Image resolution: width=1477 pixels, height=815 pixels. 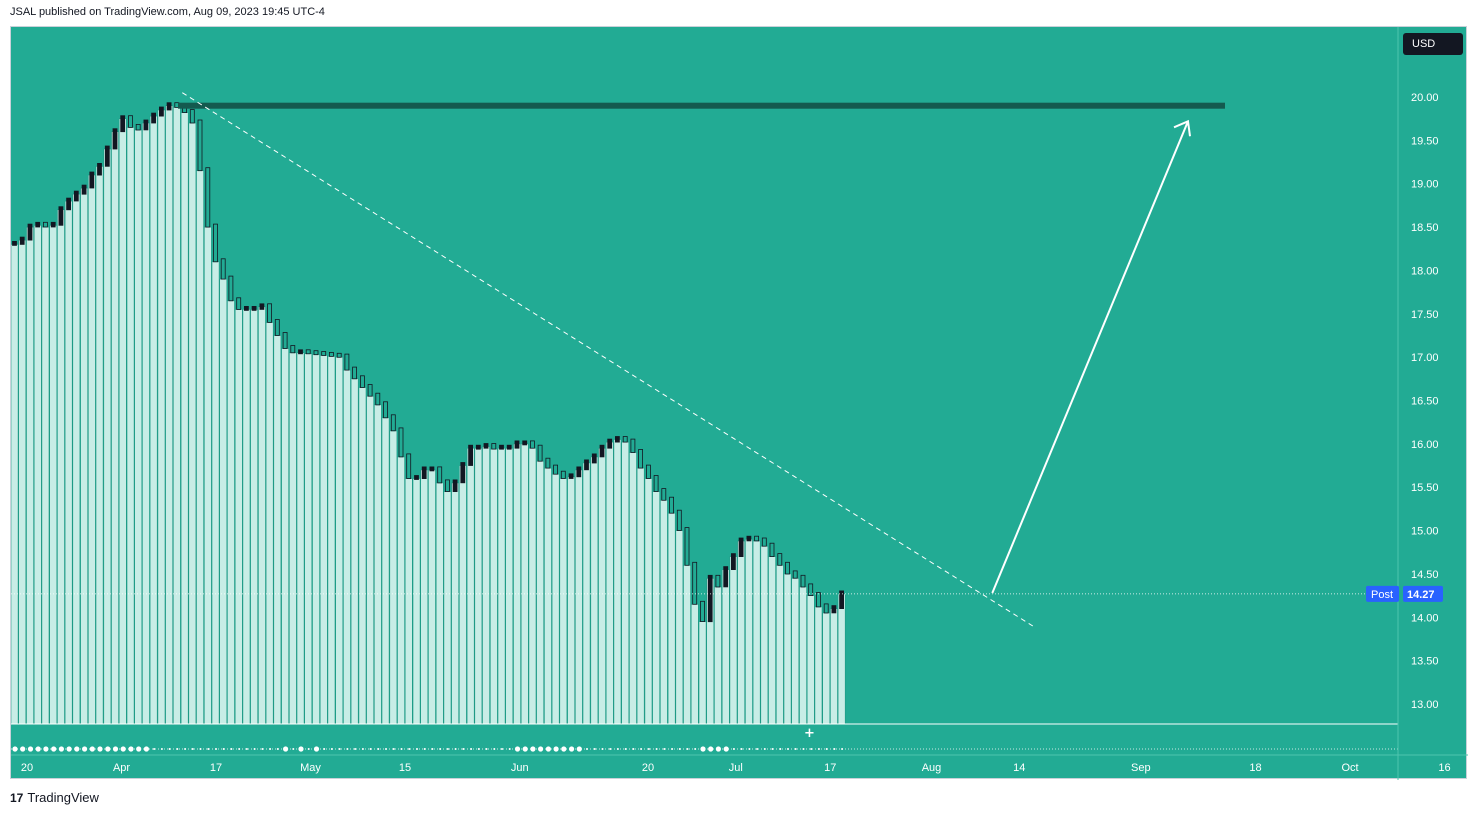 What do you see at coordinates (1433, 44) in the screenshot?
I see `currency-button: USD` at bounding box center [1433, 44].